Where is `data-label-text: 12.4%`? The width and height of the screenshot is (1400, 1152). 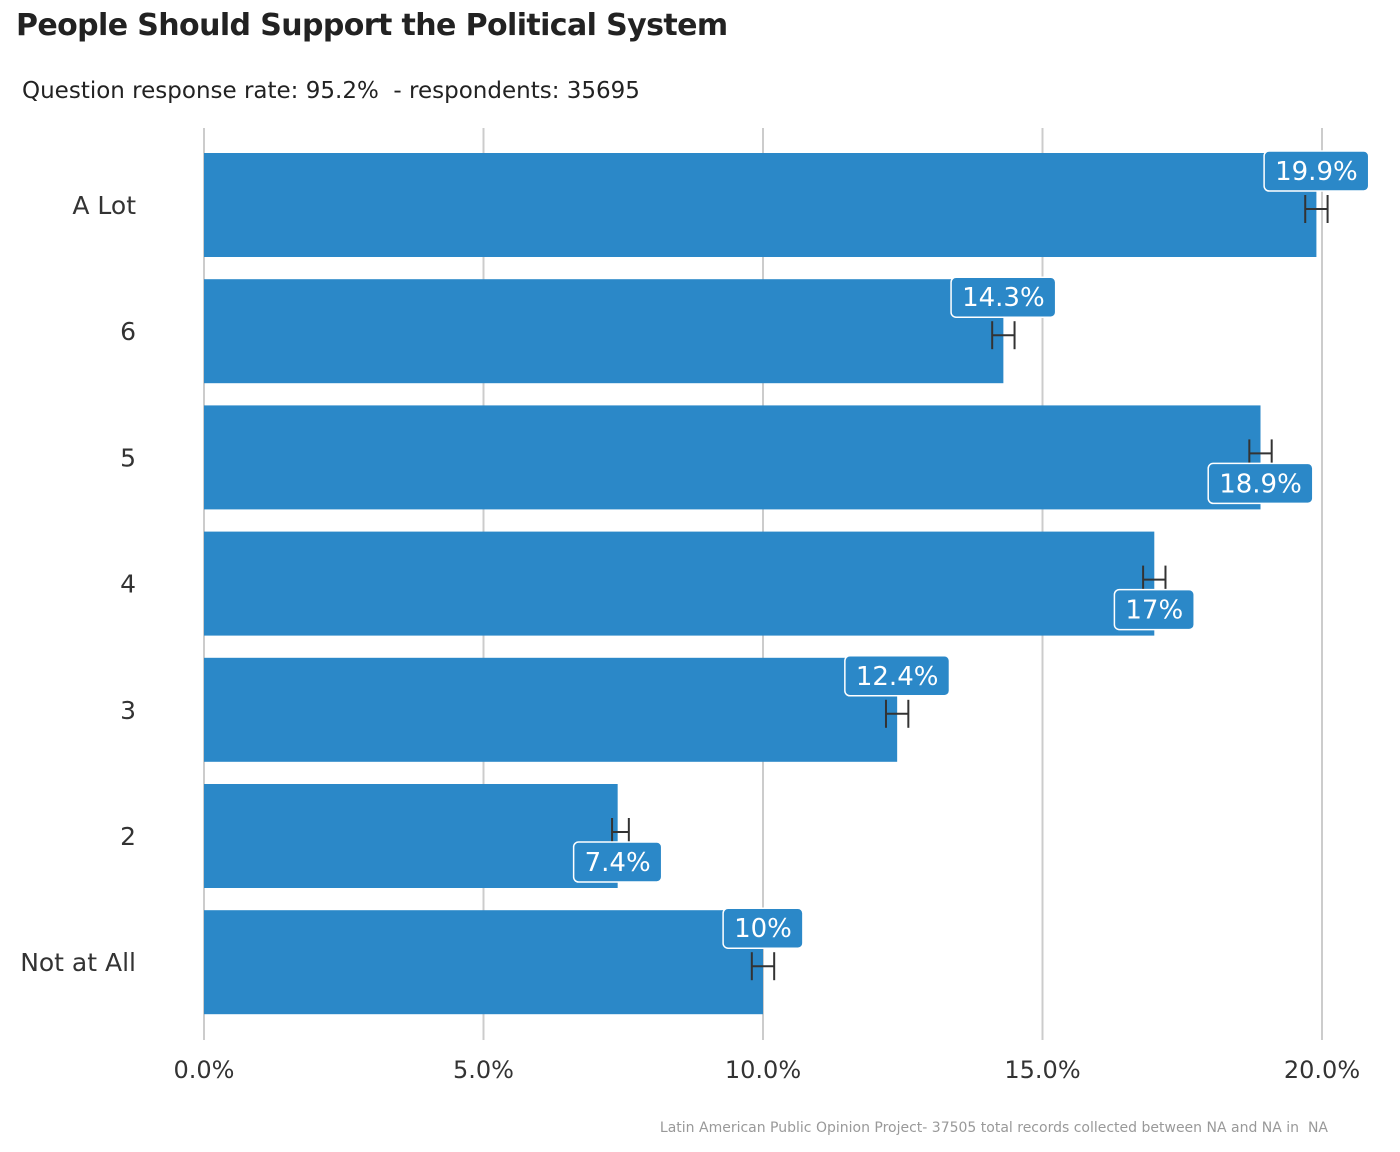
data-label-text: 12.4% is located at coordinates (897, 677).